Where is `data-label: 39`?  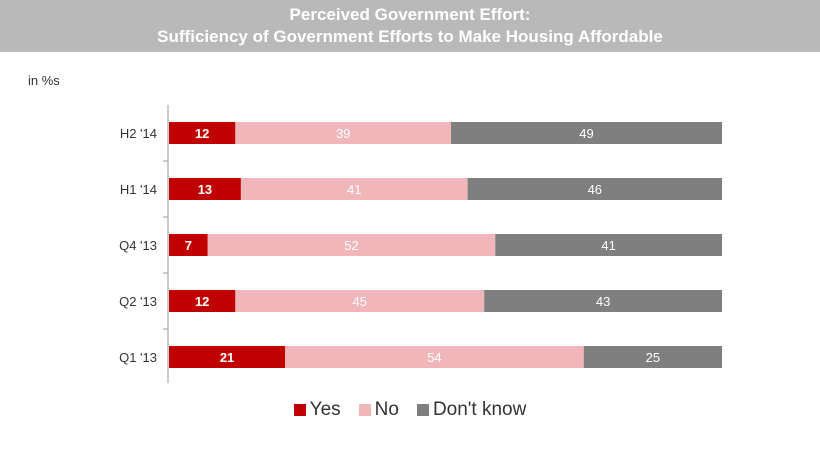
data-label: 39 is located at coordinates (343, 133).